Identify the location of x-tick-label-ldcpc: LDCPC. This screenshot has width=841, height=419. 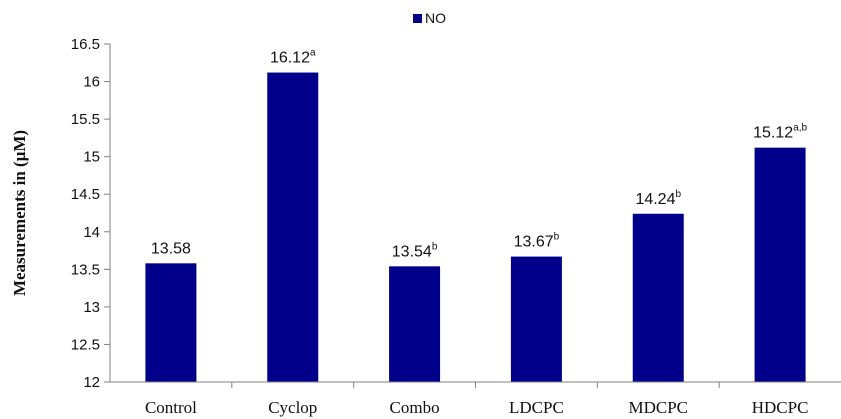
(536, 407).